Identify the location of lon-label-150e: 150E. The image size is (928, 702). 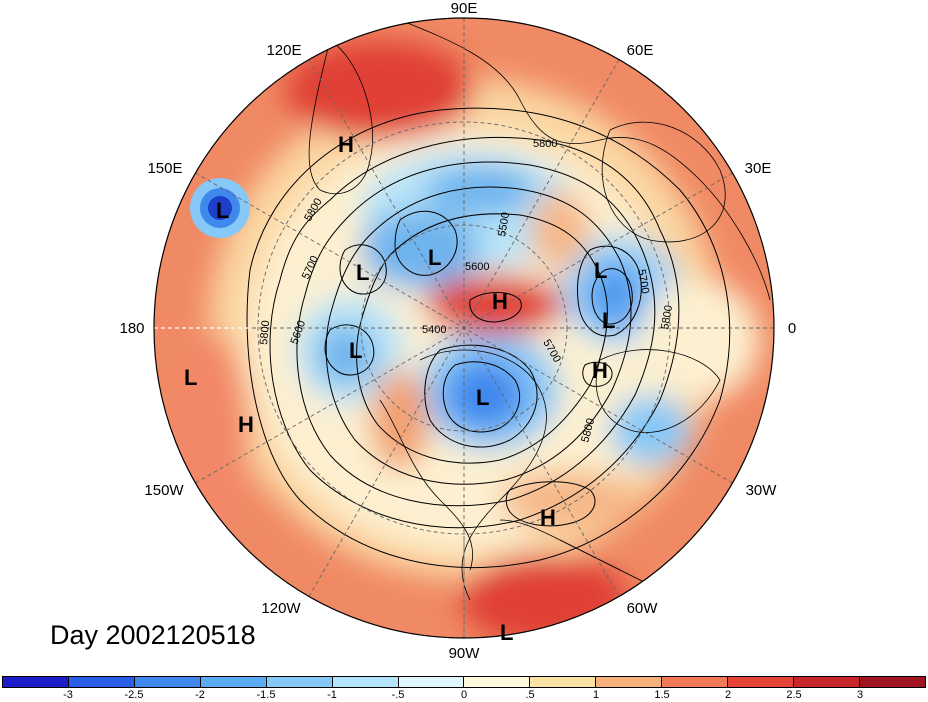
(164, 168).